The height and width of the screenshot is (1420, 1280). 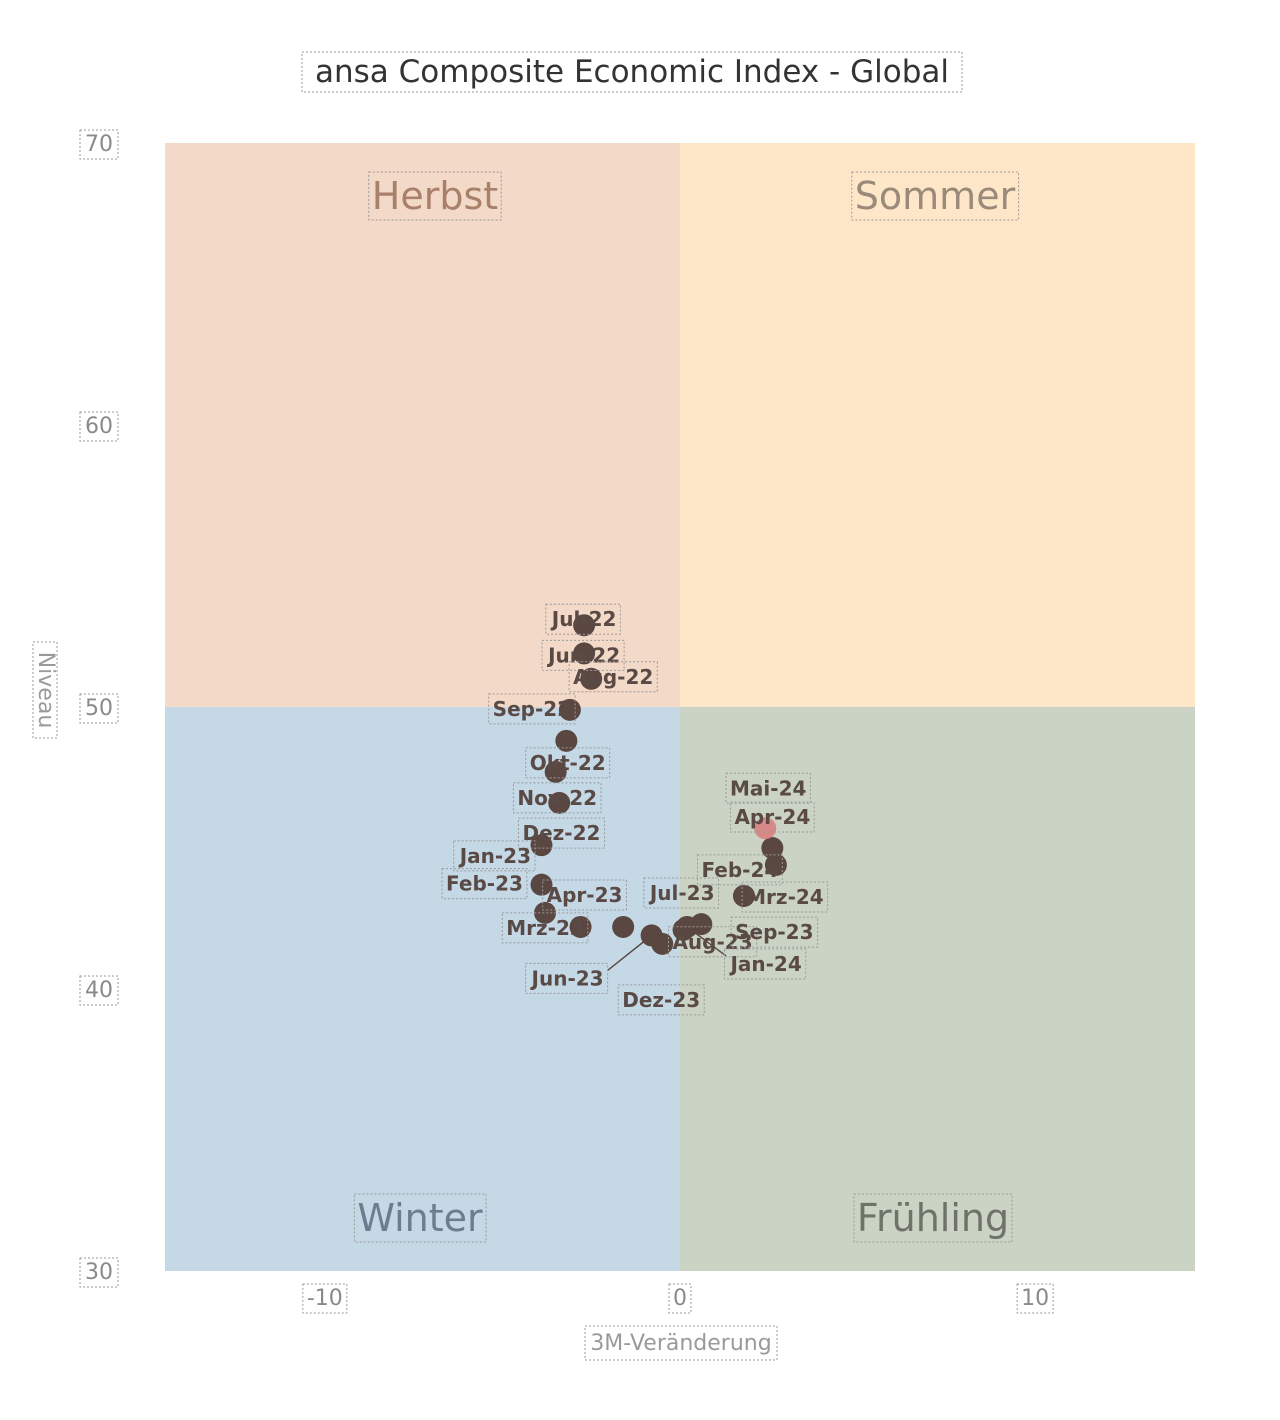 I want to click on point-label-mrz-23: Mrz-23, so click(x=545, y=928).